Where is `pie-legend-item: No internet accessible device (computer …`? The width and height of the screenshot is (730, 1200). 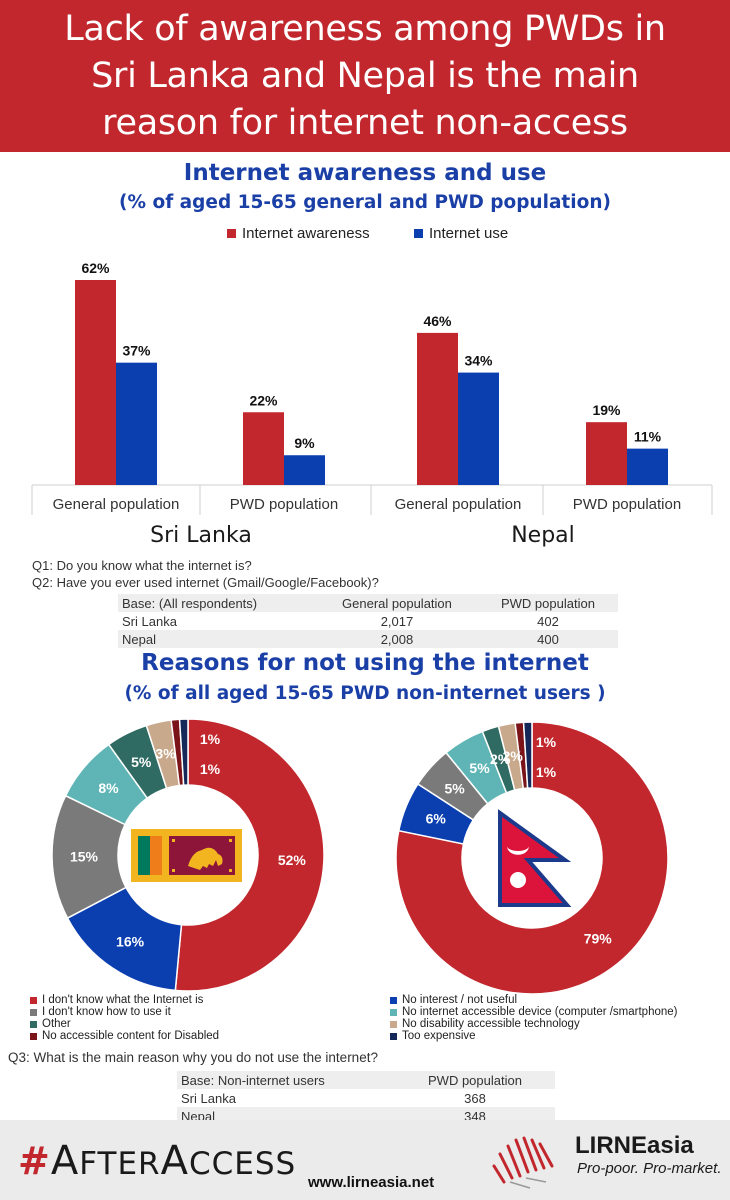
pie-legend-item: No internet accessible device (computer … is located at coordinates (534, 1012).